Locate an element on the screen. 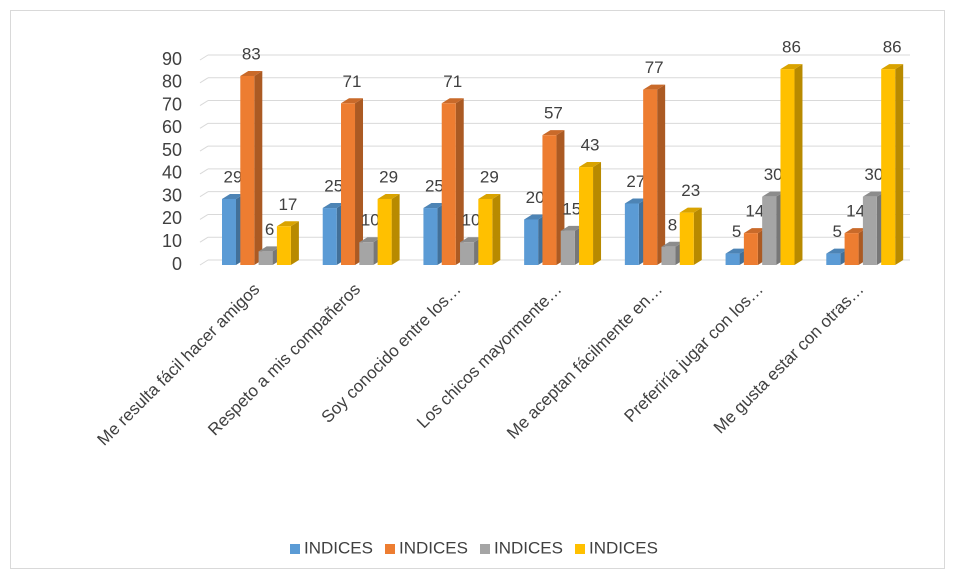 The width and height of the screenshot is (955, 579). data-label: 57 is located at coordinates (553, 113).